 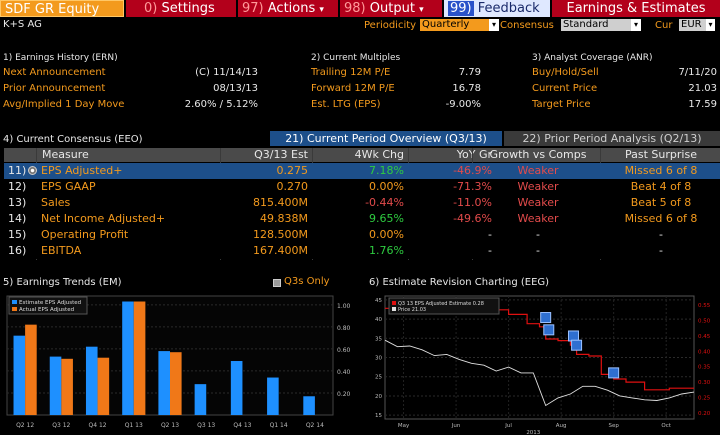 I want to click on estimate-value: 167.400M, so click(x=280, y=250).